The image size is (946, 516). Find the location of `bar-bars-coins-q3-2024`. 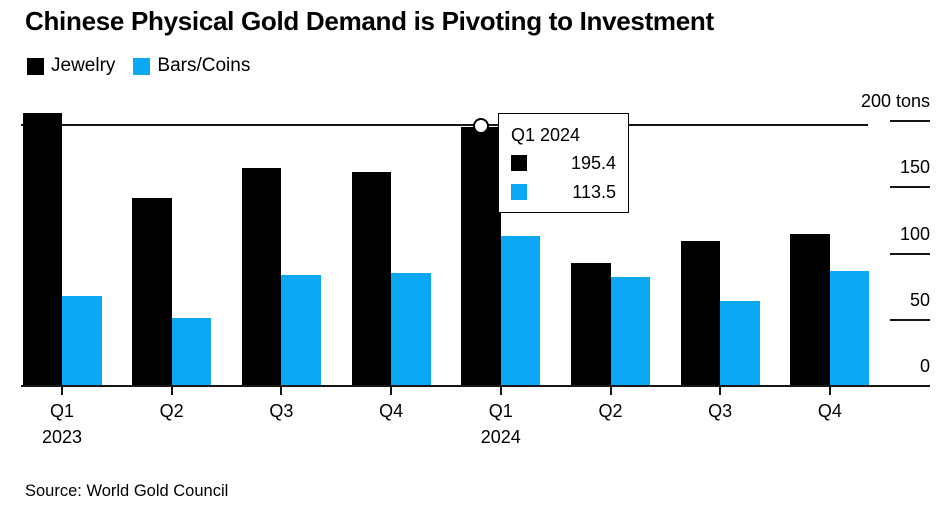

bar-bars-coins-q3-2024 is located at coordinates (740, 343).